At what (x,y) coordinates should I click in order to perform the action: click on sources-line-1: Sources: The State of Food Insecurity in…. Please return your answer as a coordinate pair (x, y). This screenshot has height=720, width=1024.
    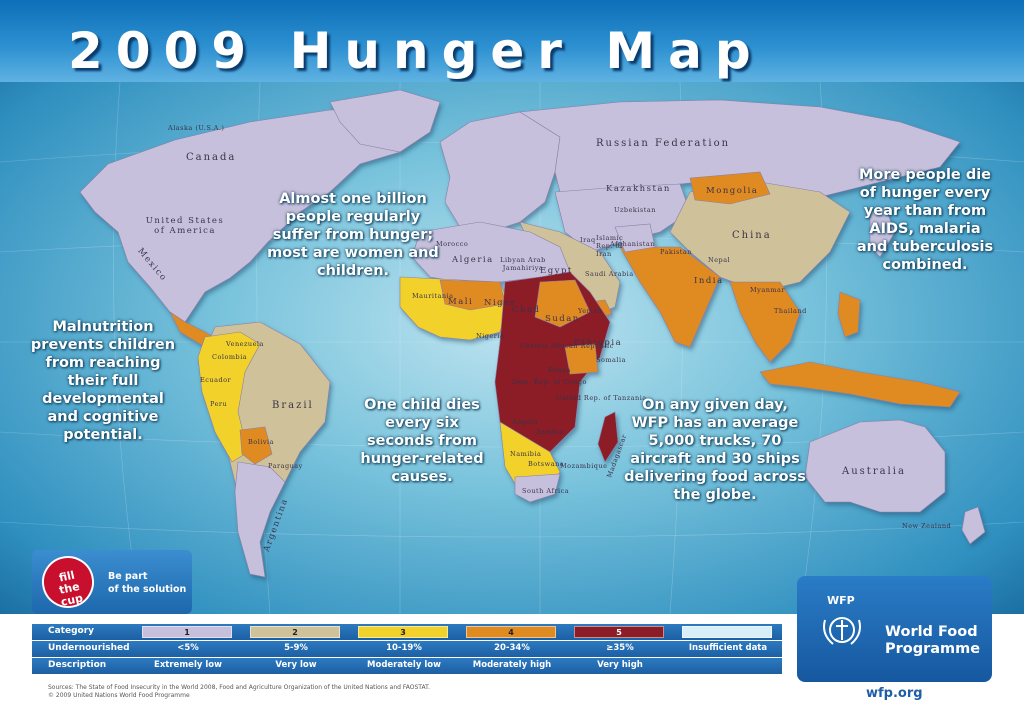
    Looking at the image, I should click on (239, 687).